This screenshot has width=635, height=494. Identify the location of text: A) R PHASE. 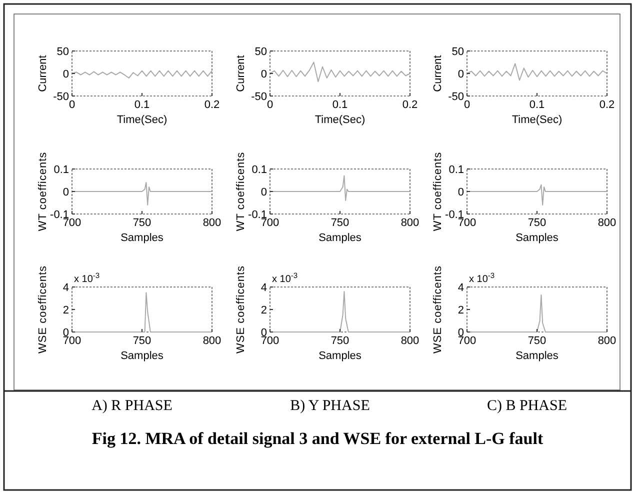
(132, 406).